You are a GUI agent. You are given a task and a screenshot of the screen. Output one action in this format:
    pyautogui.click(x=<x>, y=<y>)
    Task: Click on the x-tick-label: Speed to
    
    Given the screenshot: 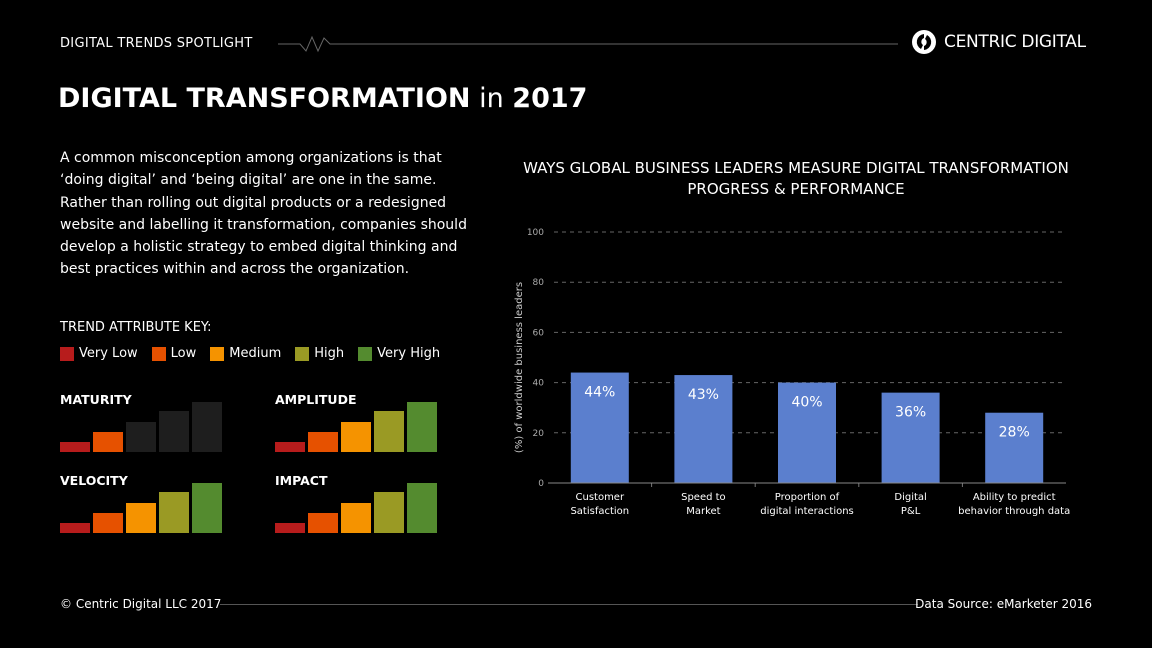 What is the action you would take?
    pyautogui.click(x=703, y=497)
    